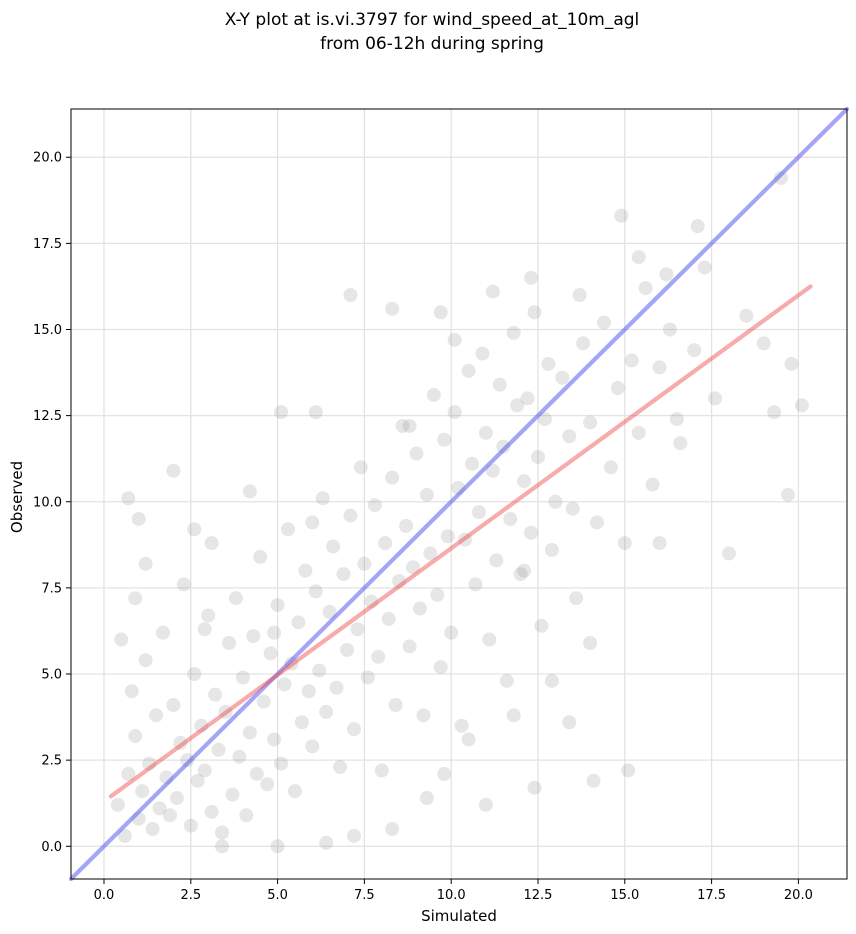 This screenshot has height=934, width=856. What do you see at coordinates (47, 416) in the screenshot?
I see `y-tick-label: 12.5` at bounding box center [47, 416].